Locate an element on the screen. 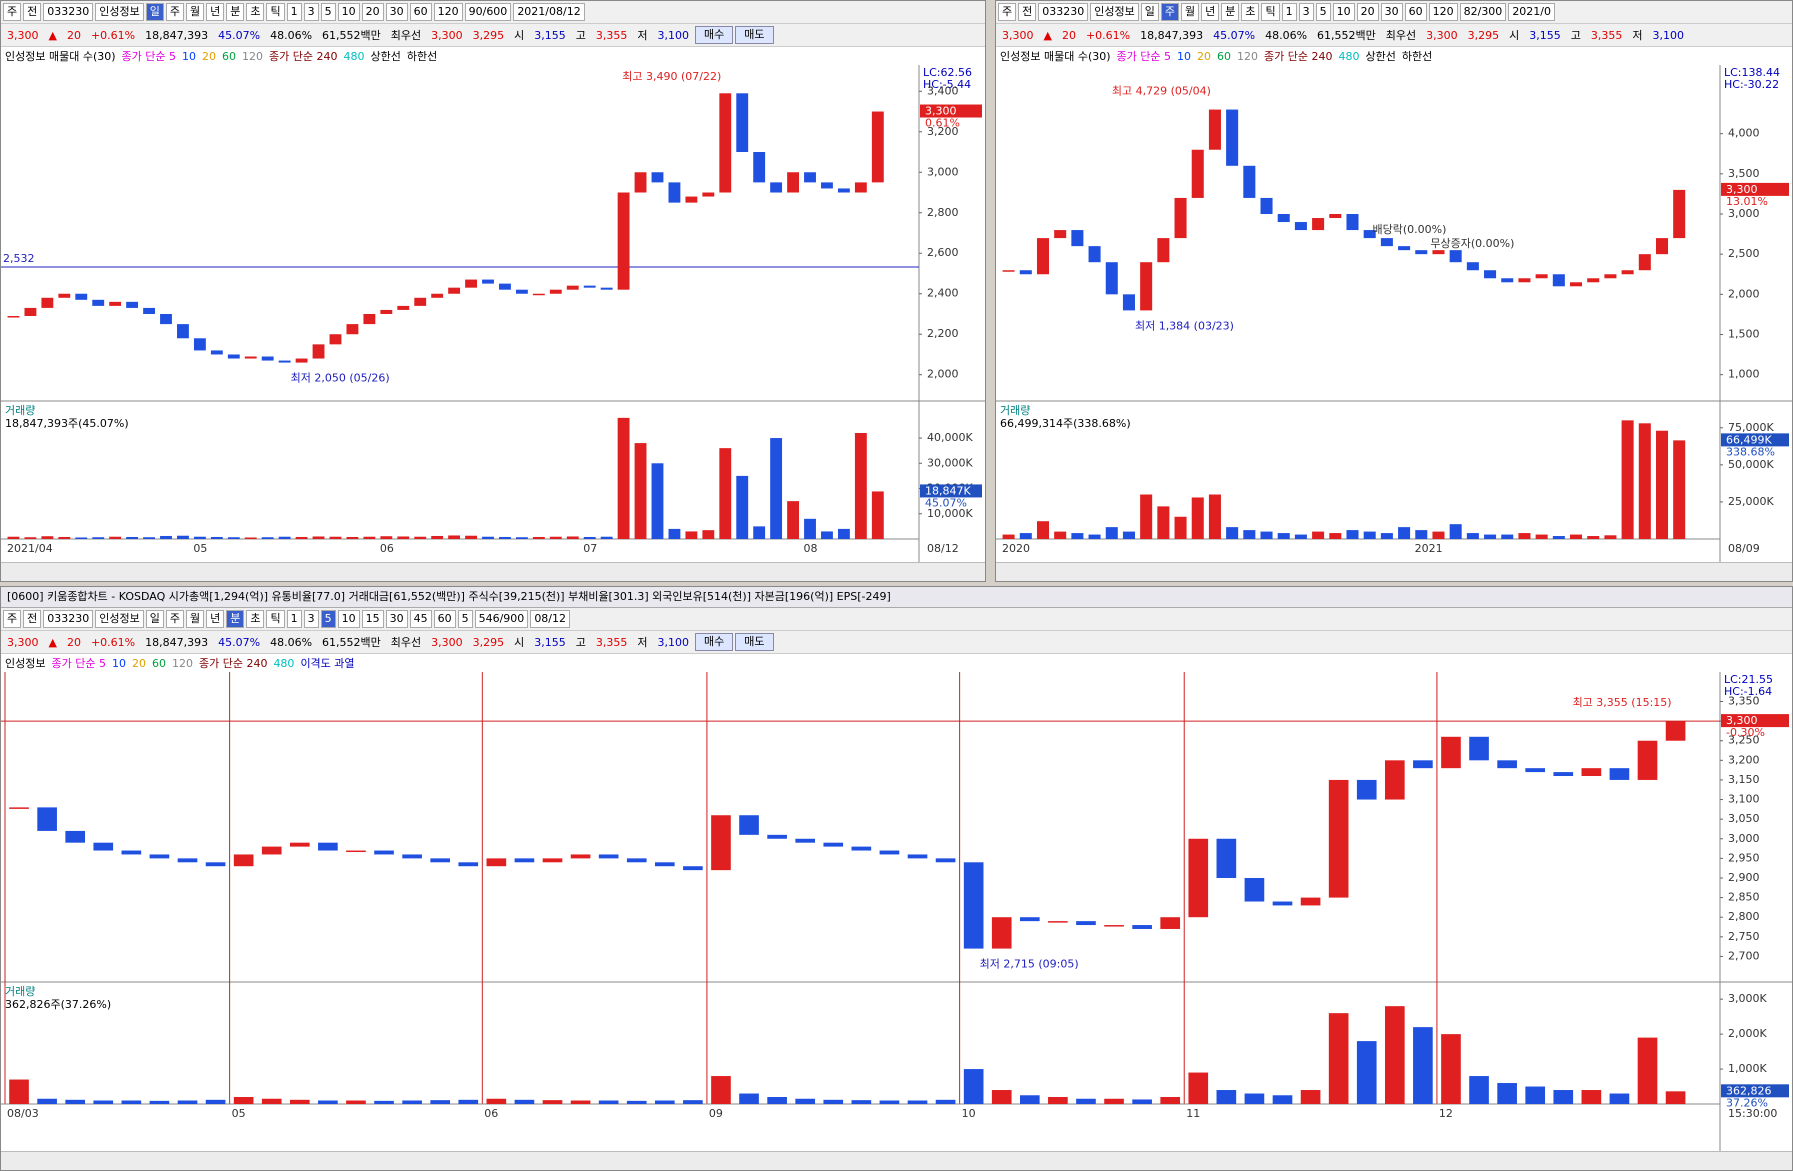 The height and width of the screenshot is (1171, 1793). volume-pct-label: 45.07% is located at coordinates (946, 502).